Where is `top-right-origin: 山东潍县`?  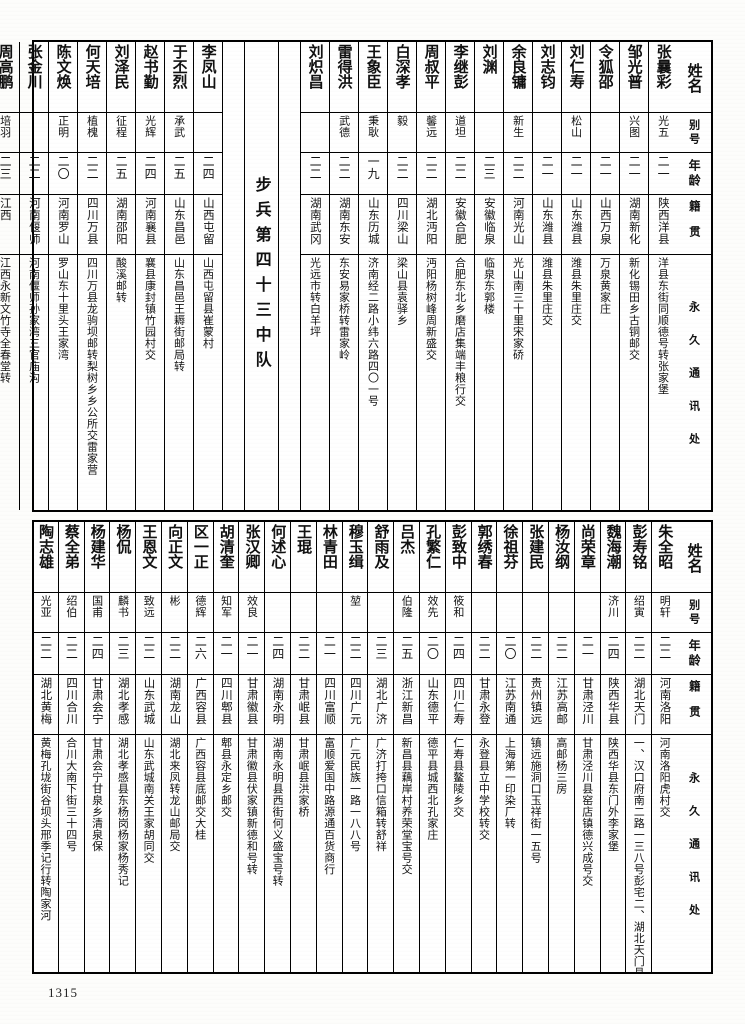
top-right-origin: 山东潍县 is located at coordinates (547, 224).